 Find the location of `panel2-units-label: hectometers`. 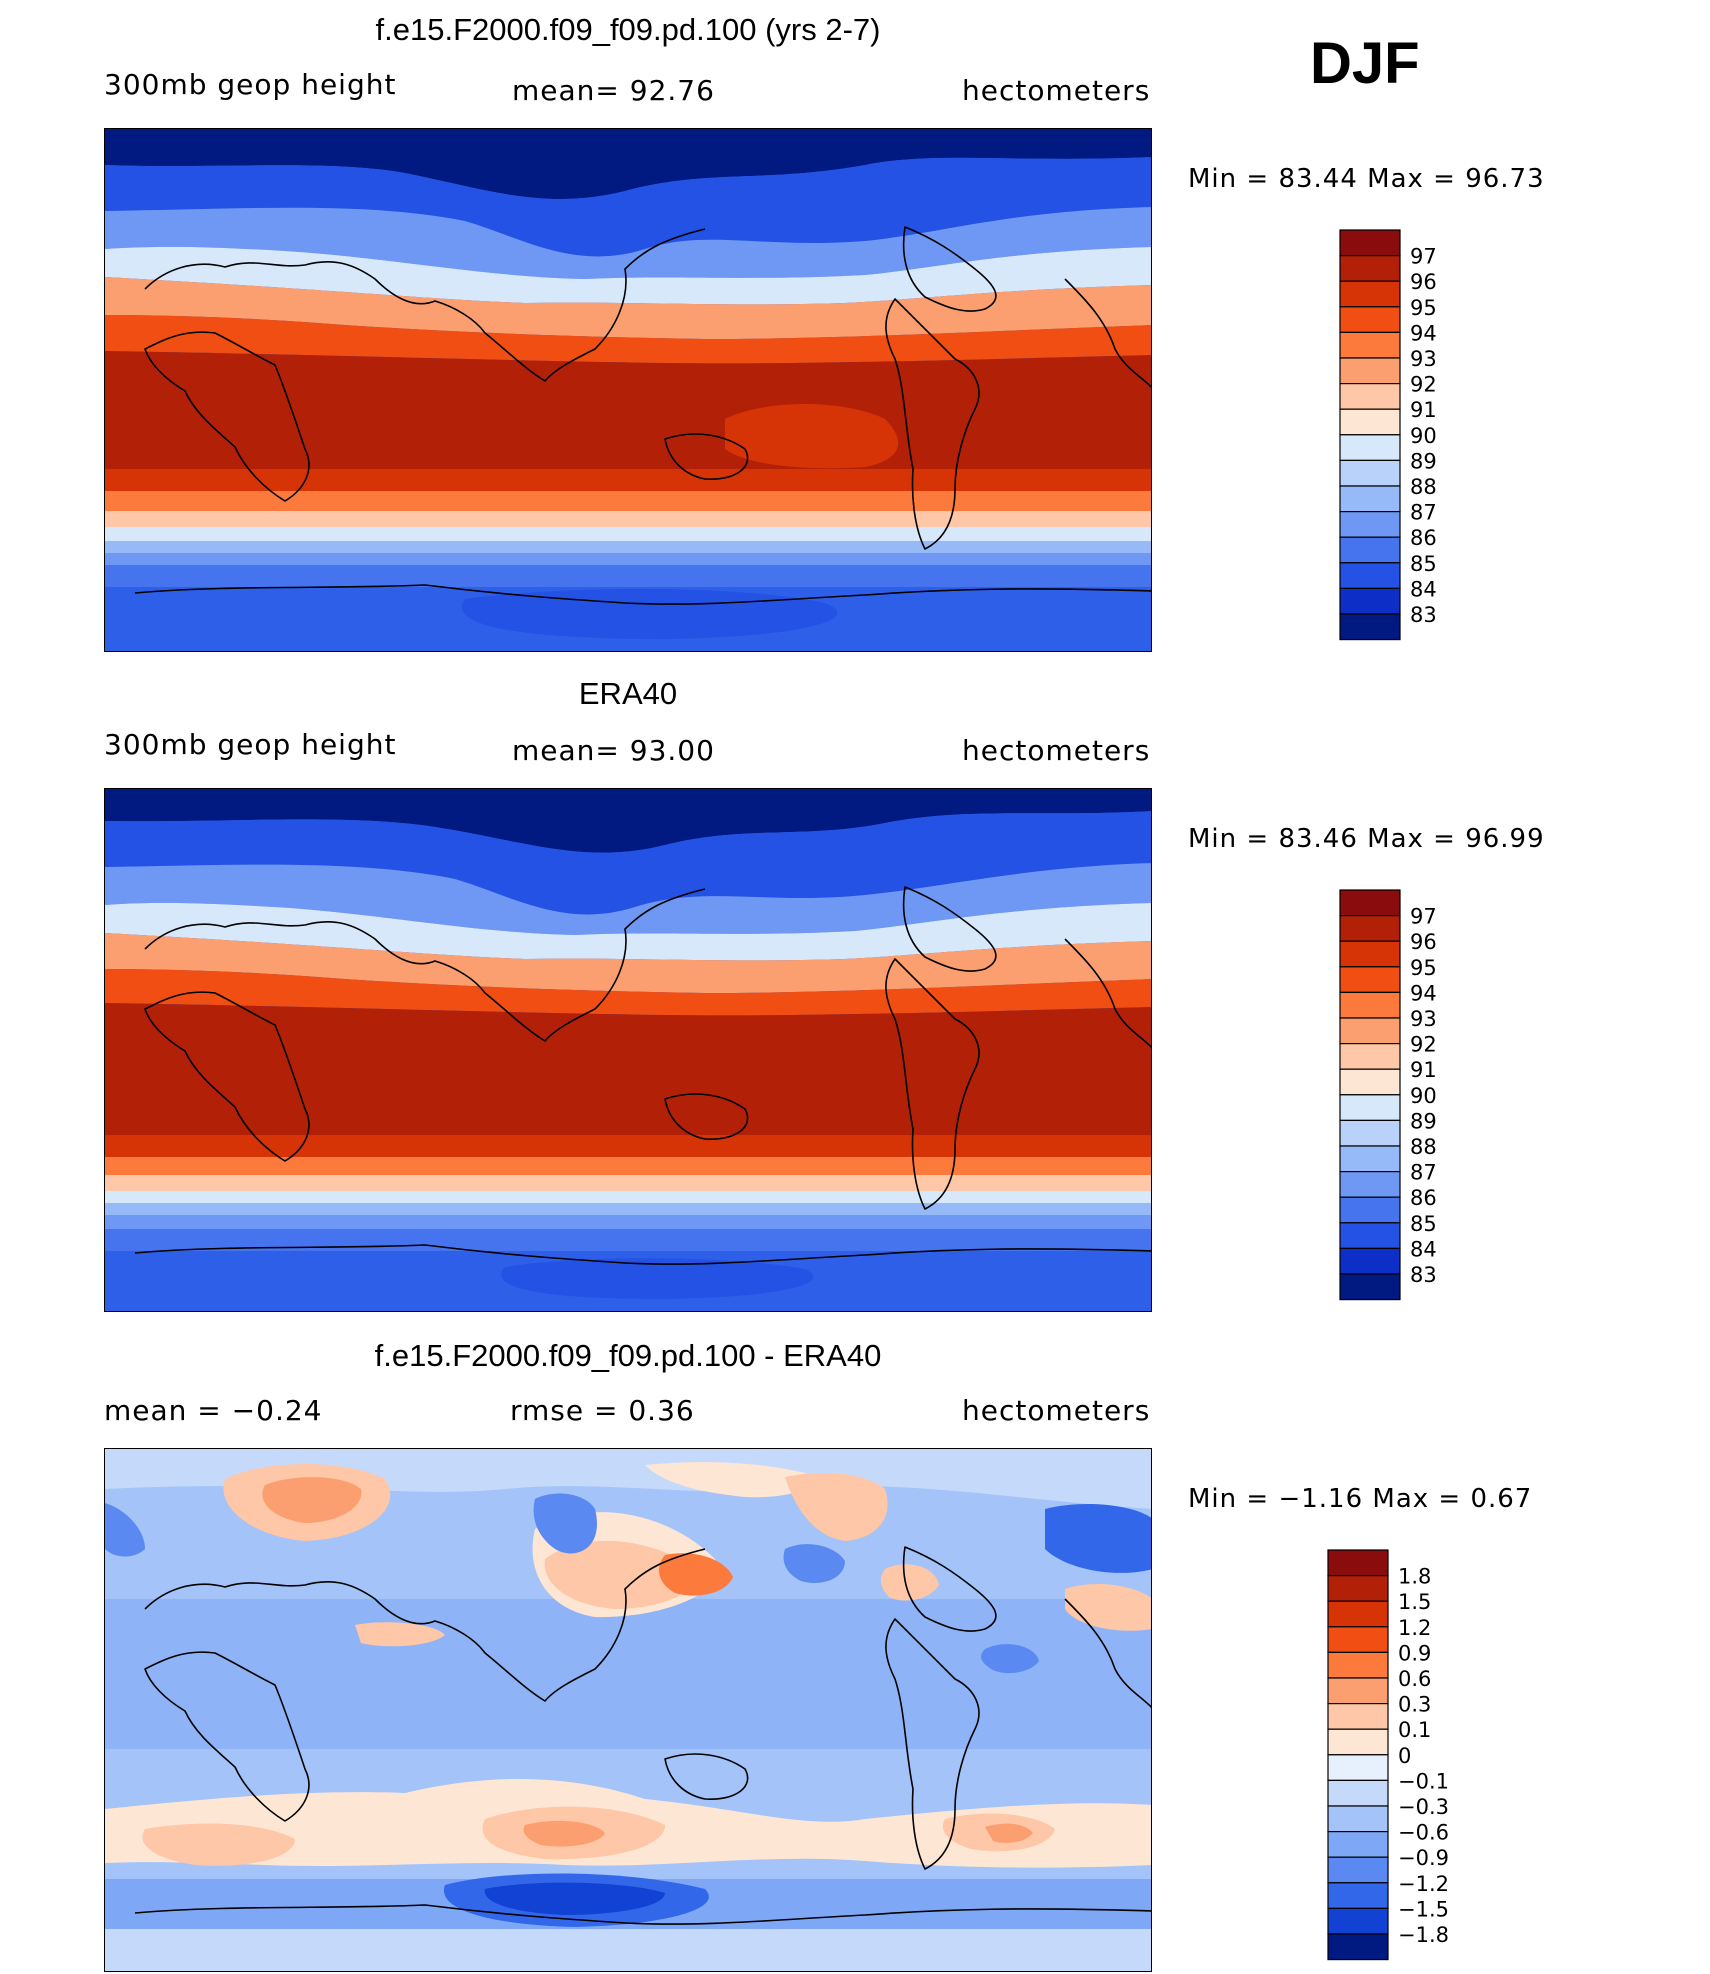

panel2-units-label: hectometers is located at coordinates (1056, 750).